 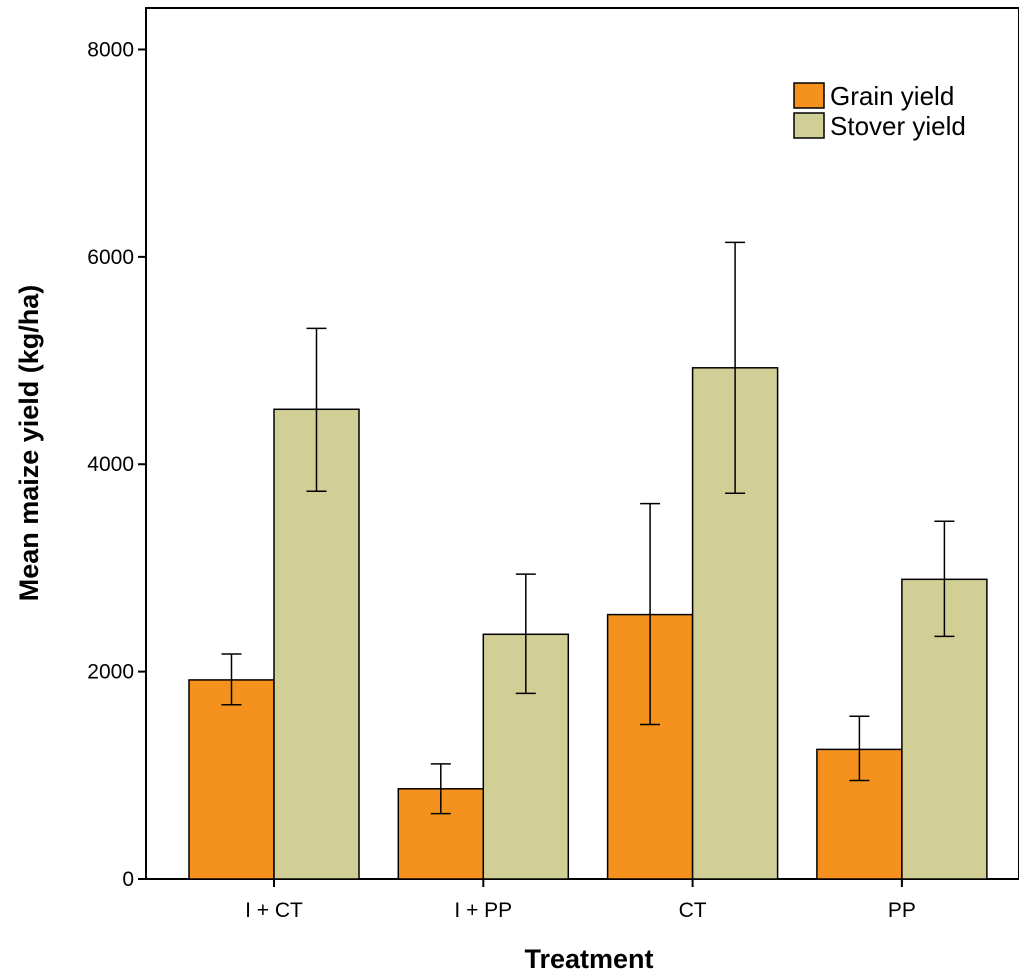 I want to click on legend-label: Grain yield, so click(x=892, y=96).